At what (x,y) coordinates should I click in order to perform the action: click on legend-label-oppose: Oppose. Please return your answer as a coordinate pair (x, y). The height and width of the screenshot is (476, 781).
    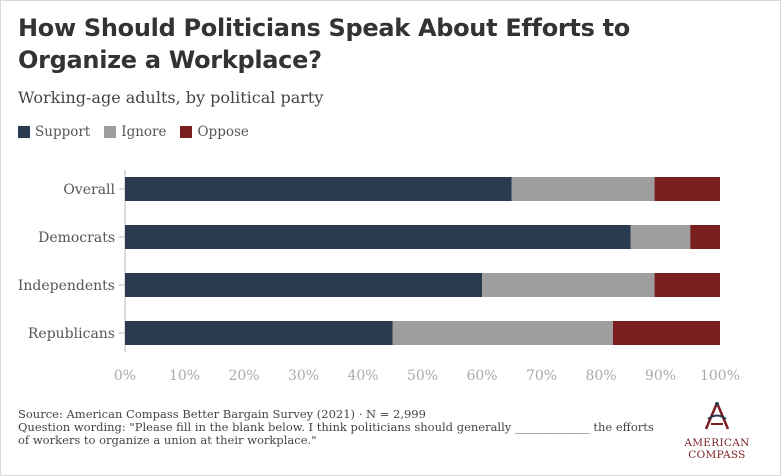
    Looking at the image, I should click on (223, 132).